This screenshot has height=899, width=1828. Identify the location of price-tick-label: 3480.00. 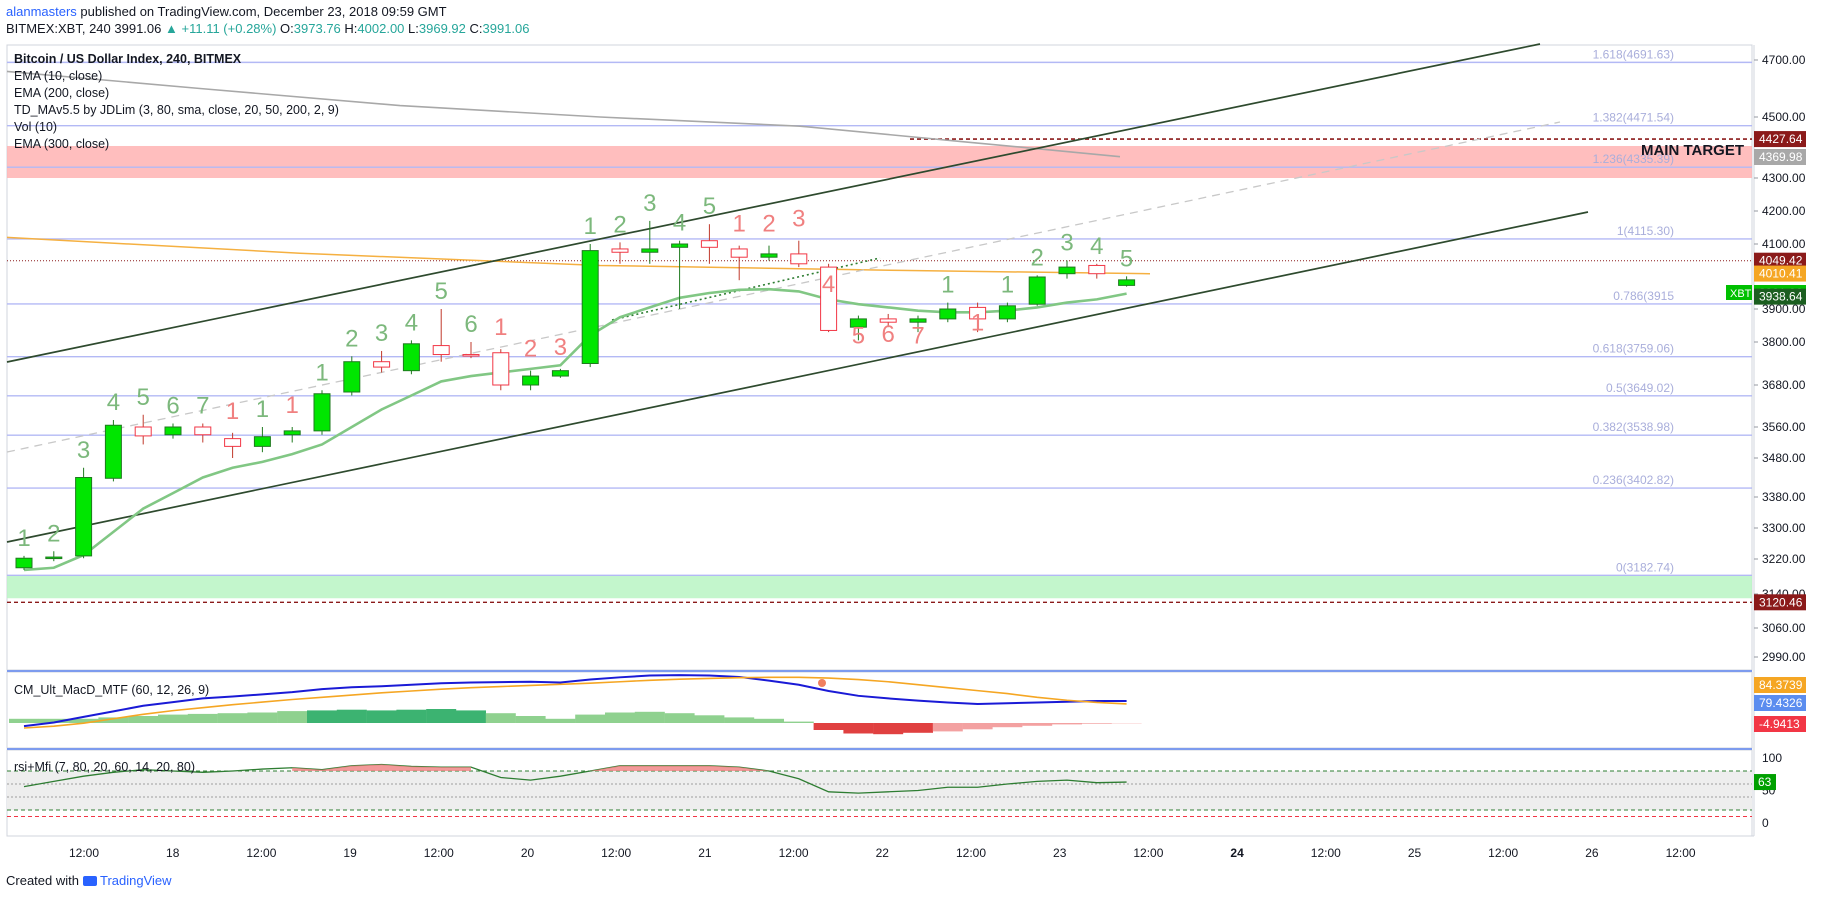
(1784, 458).